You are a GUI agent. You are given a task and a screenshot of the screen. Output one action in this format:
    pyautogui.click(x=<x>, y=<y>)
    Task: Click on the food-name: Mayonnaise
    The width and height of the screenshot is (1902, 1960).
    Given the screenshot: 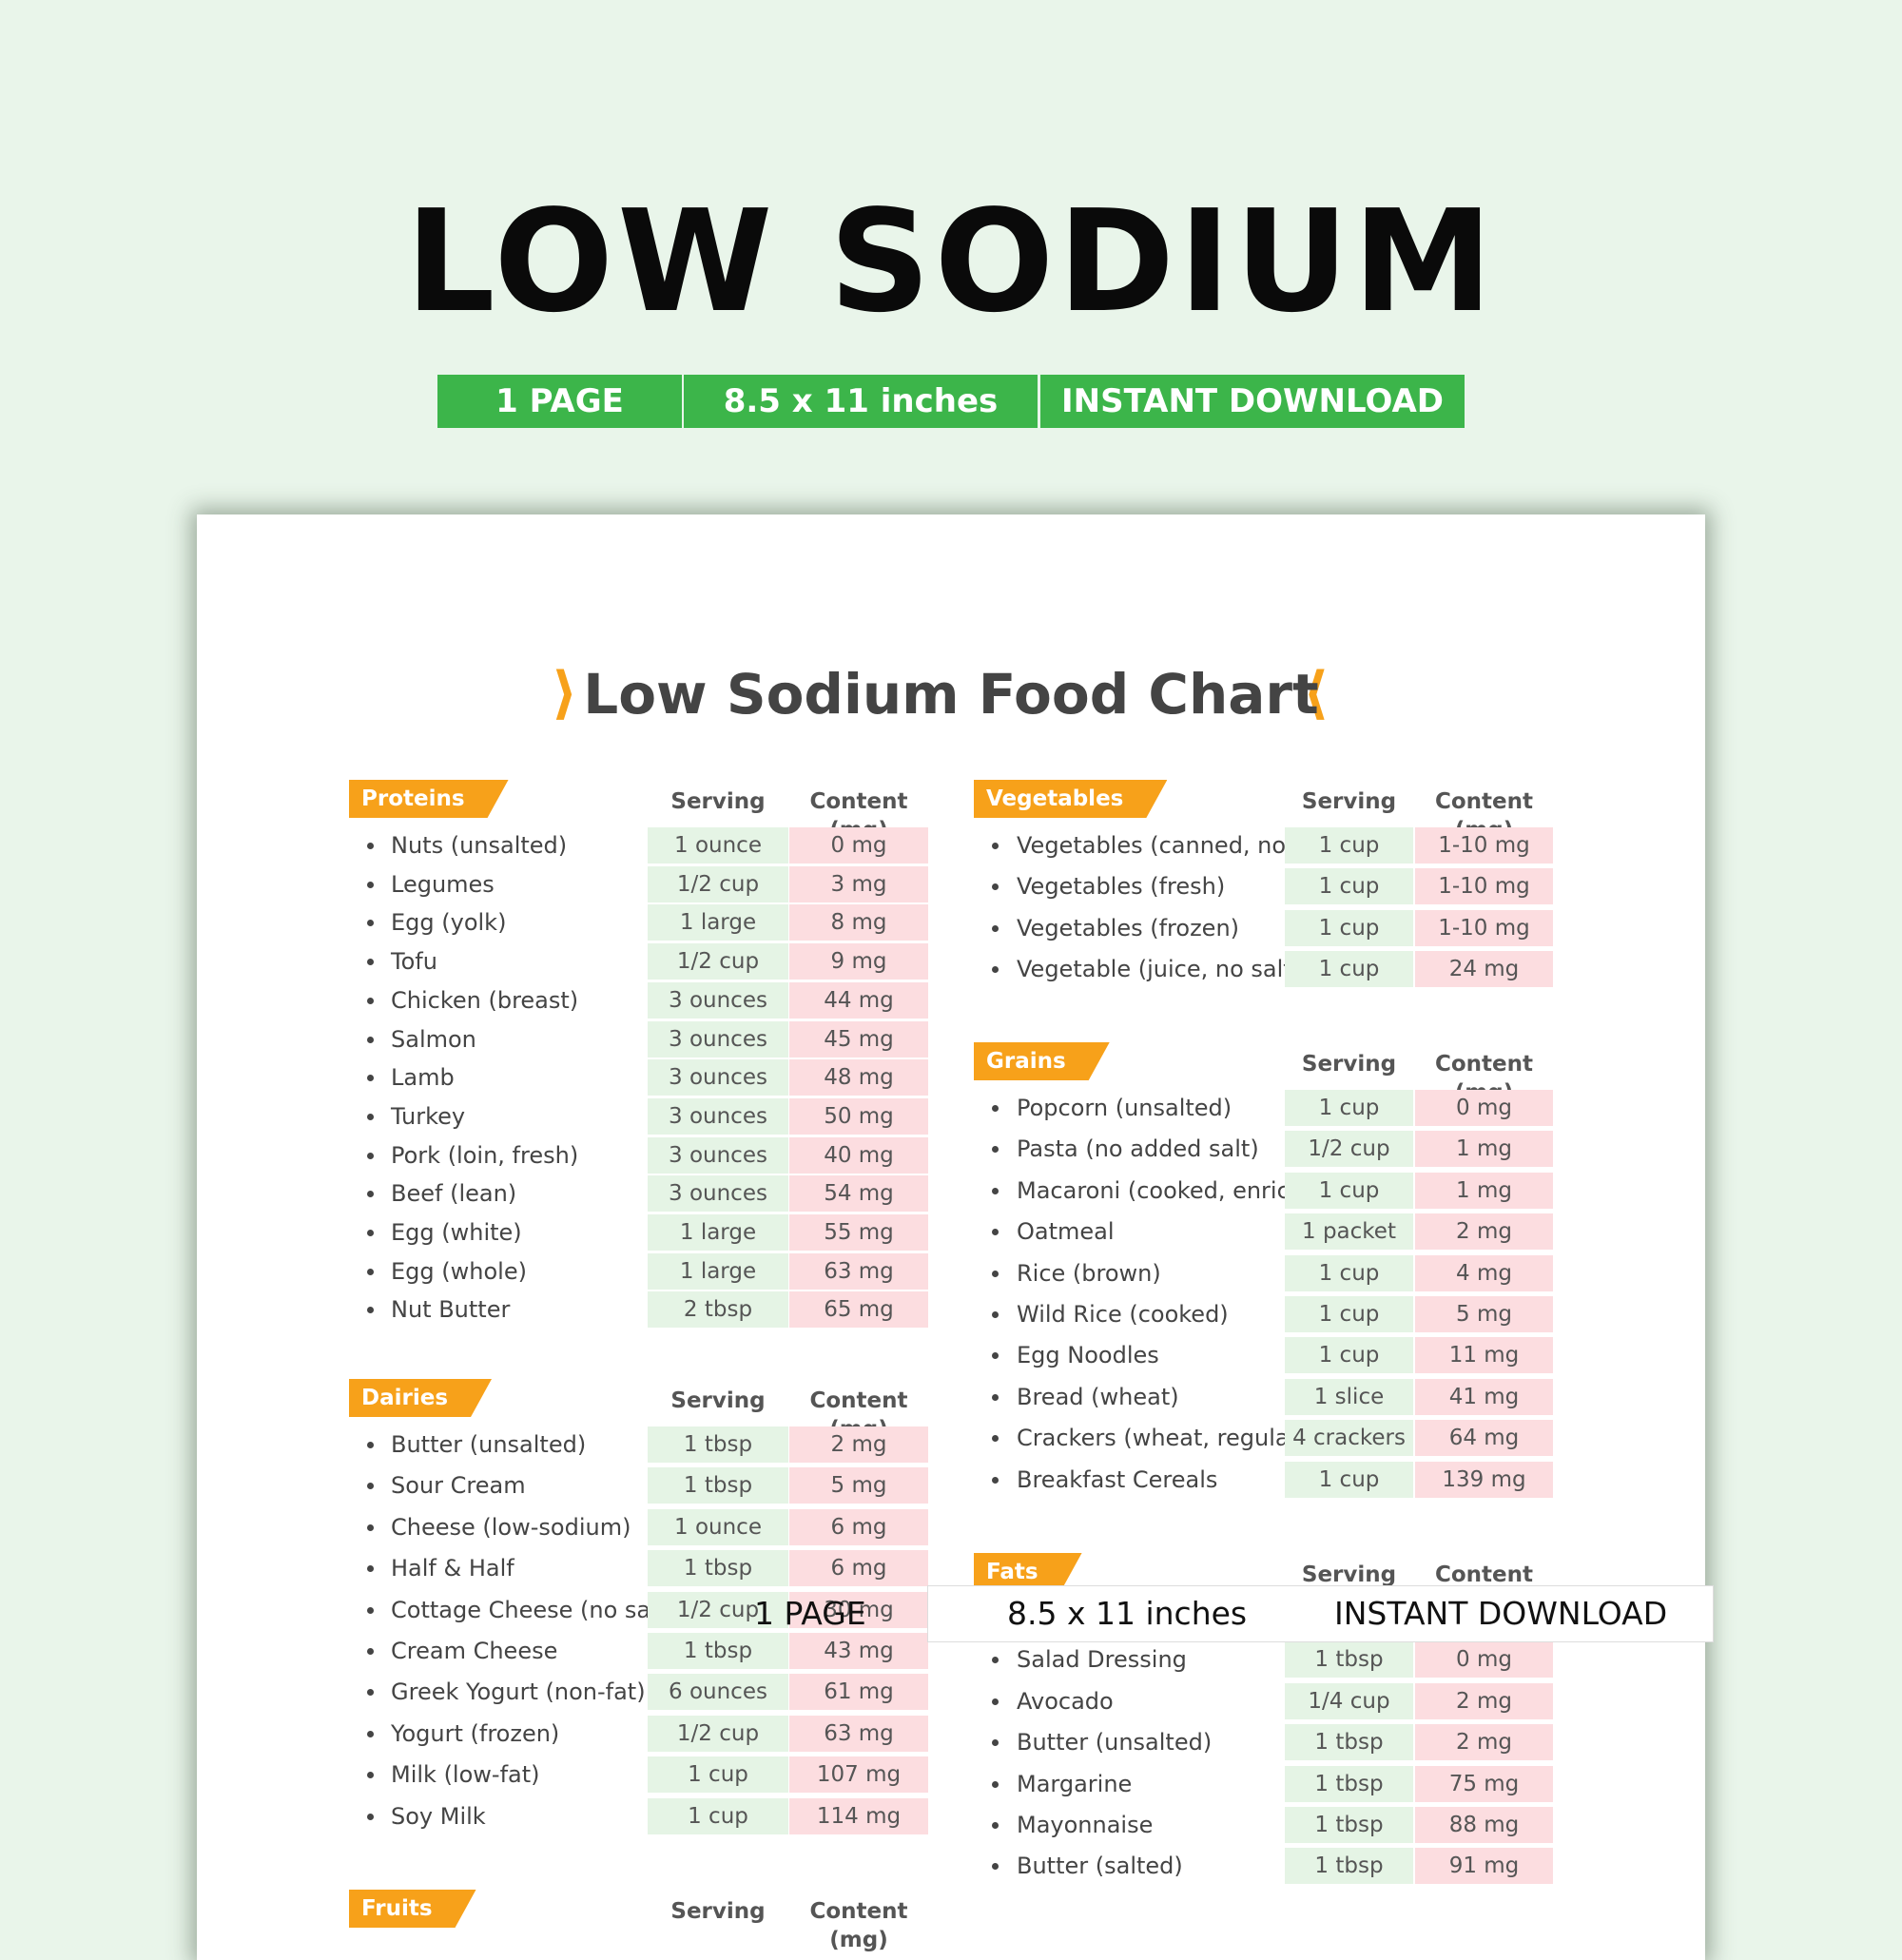 What is the action you would take?
    pyautogui.click(x=1085, y=1825)
    